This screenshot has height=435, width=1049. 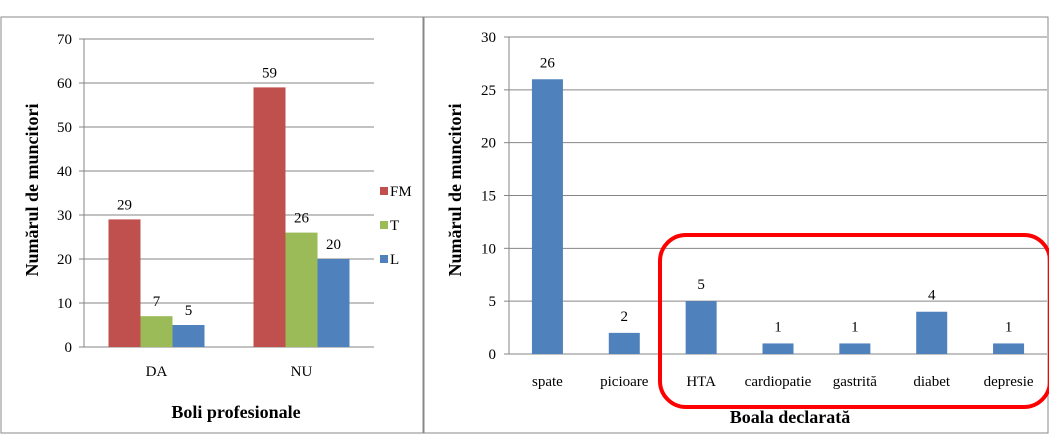 I want to click on data-label: 59, so click(x=269, y=73).